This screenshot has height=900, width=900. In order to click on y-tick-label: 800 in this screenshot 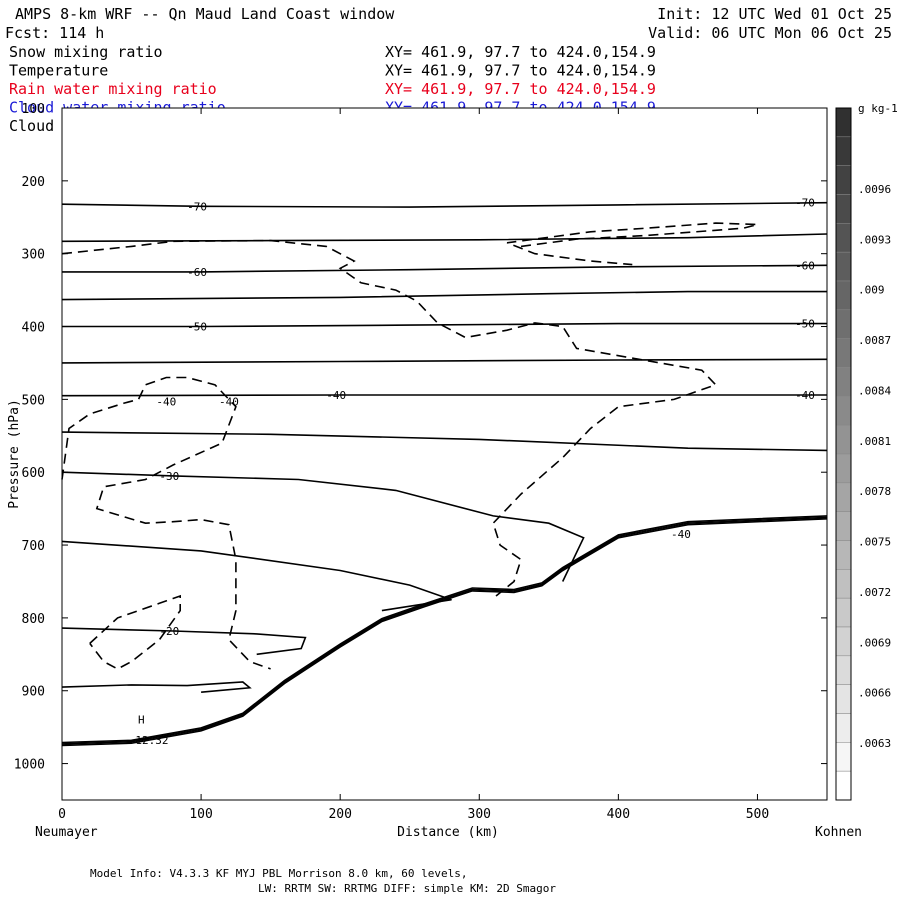, I will do `click(33, 619)`.